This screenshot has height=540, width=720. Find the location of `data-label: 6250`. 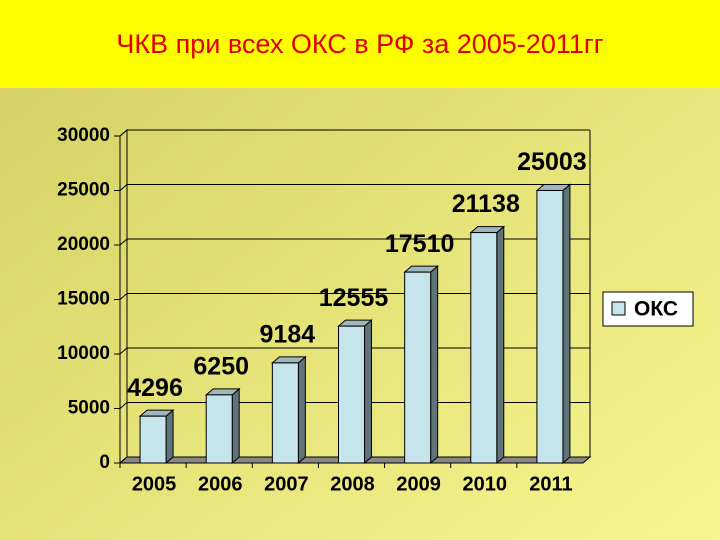

data-label: 6250 is located at coordinates (221, 366).